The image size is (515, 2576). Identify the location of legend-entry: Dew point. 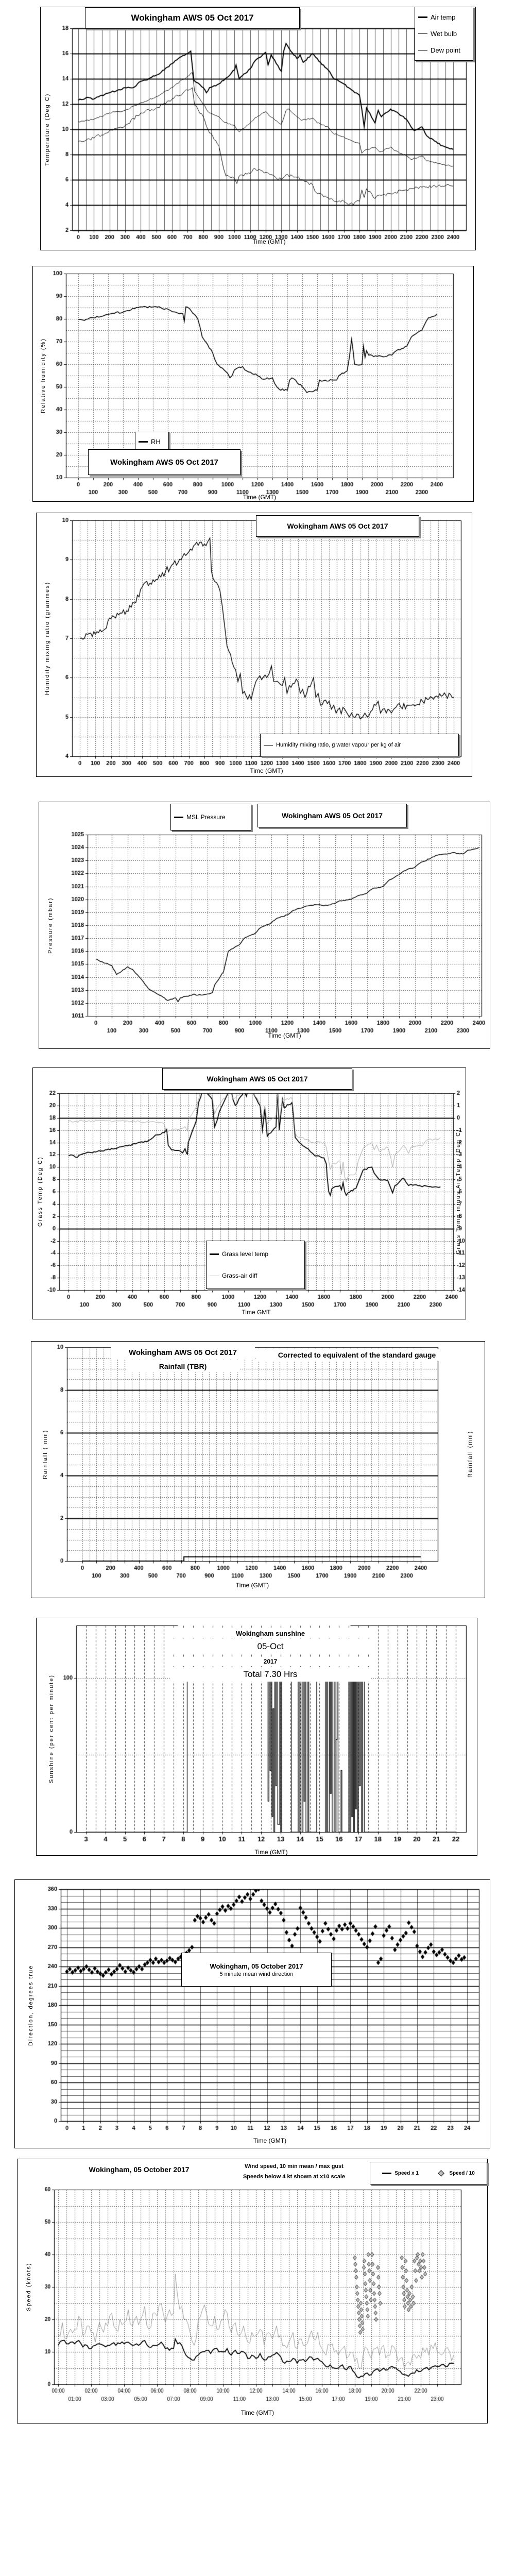
(439, 50).